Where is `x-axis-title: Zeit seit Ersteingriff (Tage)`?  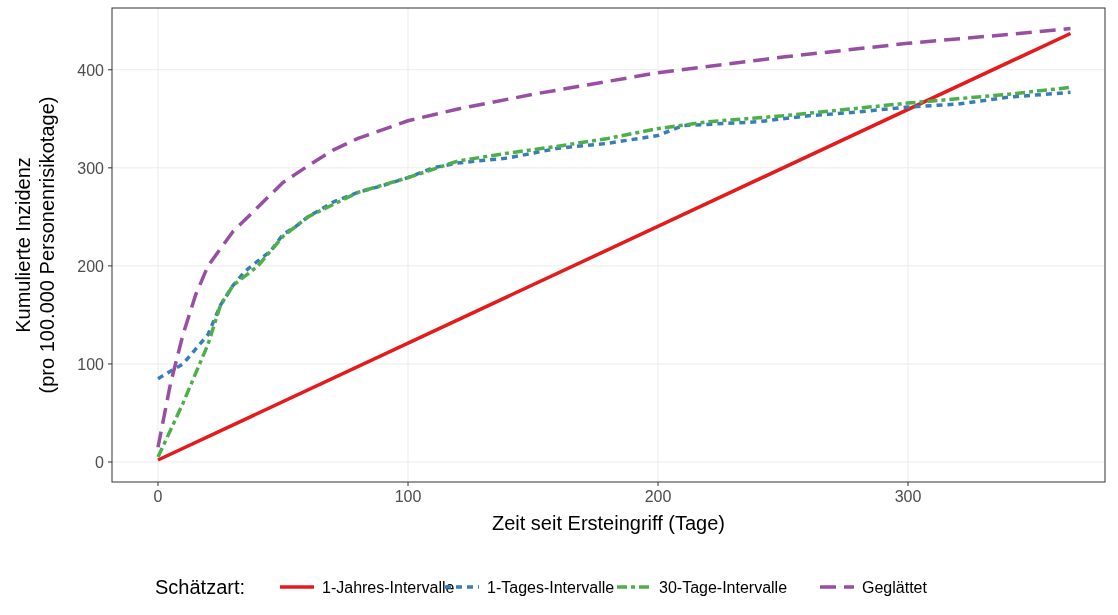 x-axis-title: Zeit seit Ersteingriff (Tage) is located at coordinates (608, 523).